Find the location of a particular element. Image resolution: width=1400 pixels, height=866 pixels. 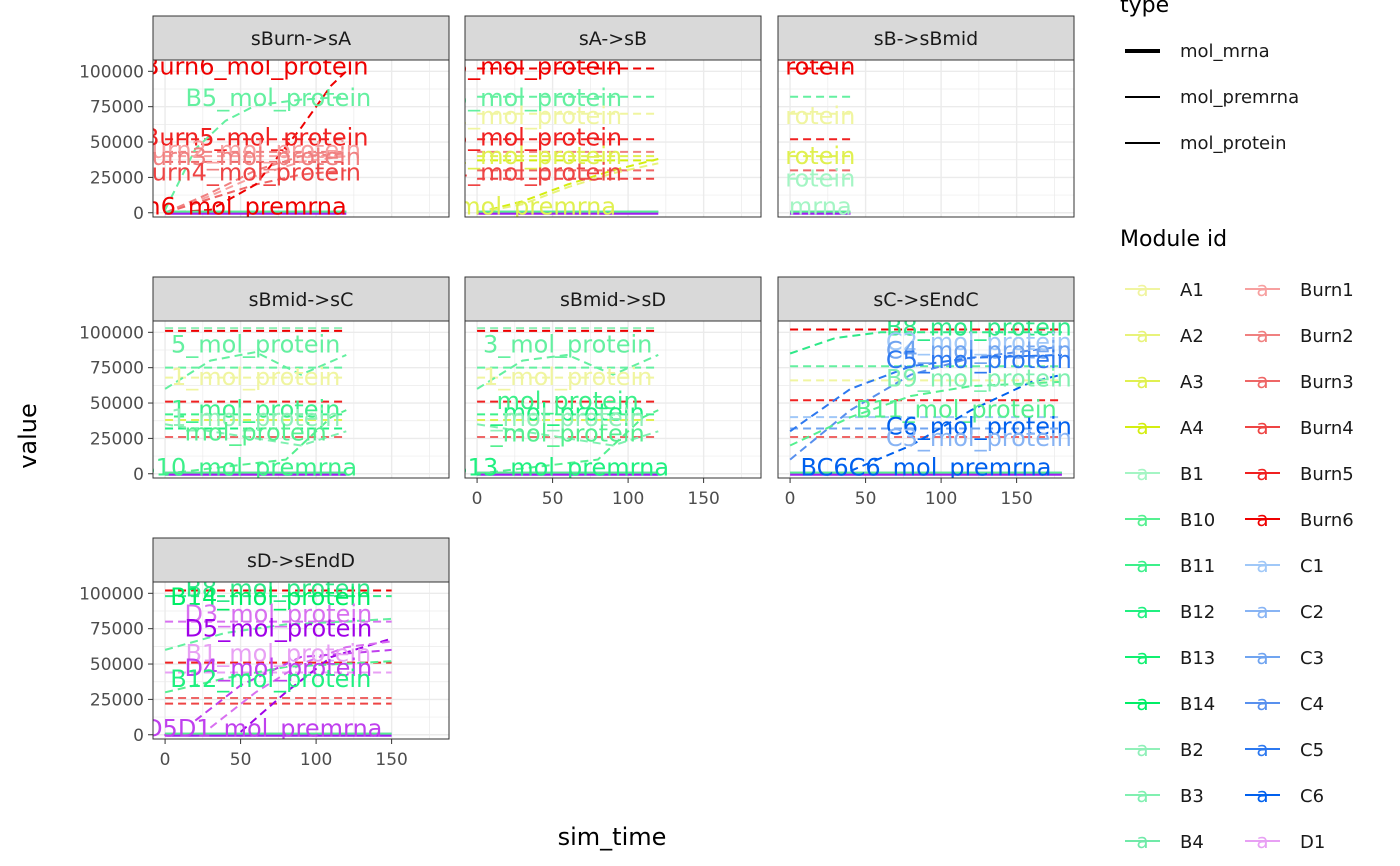

series-line-D3 is located at coordinates (300, 684).